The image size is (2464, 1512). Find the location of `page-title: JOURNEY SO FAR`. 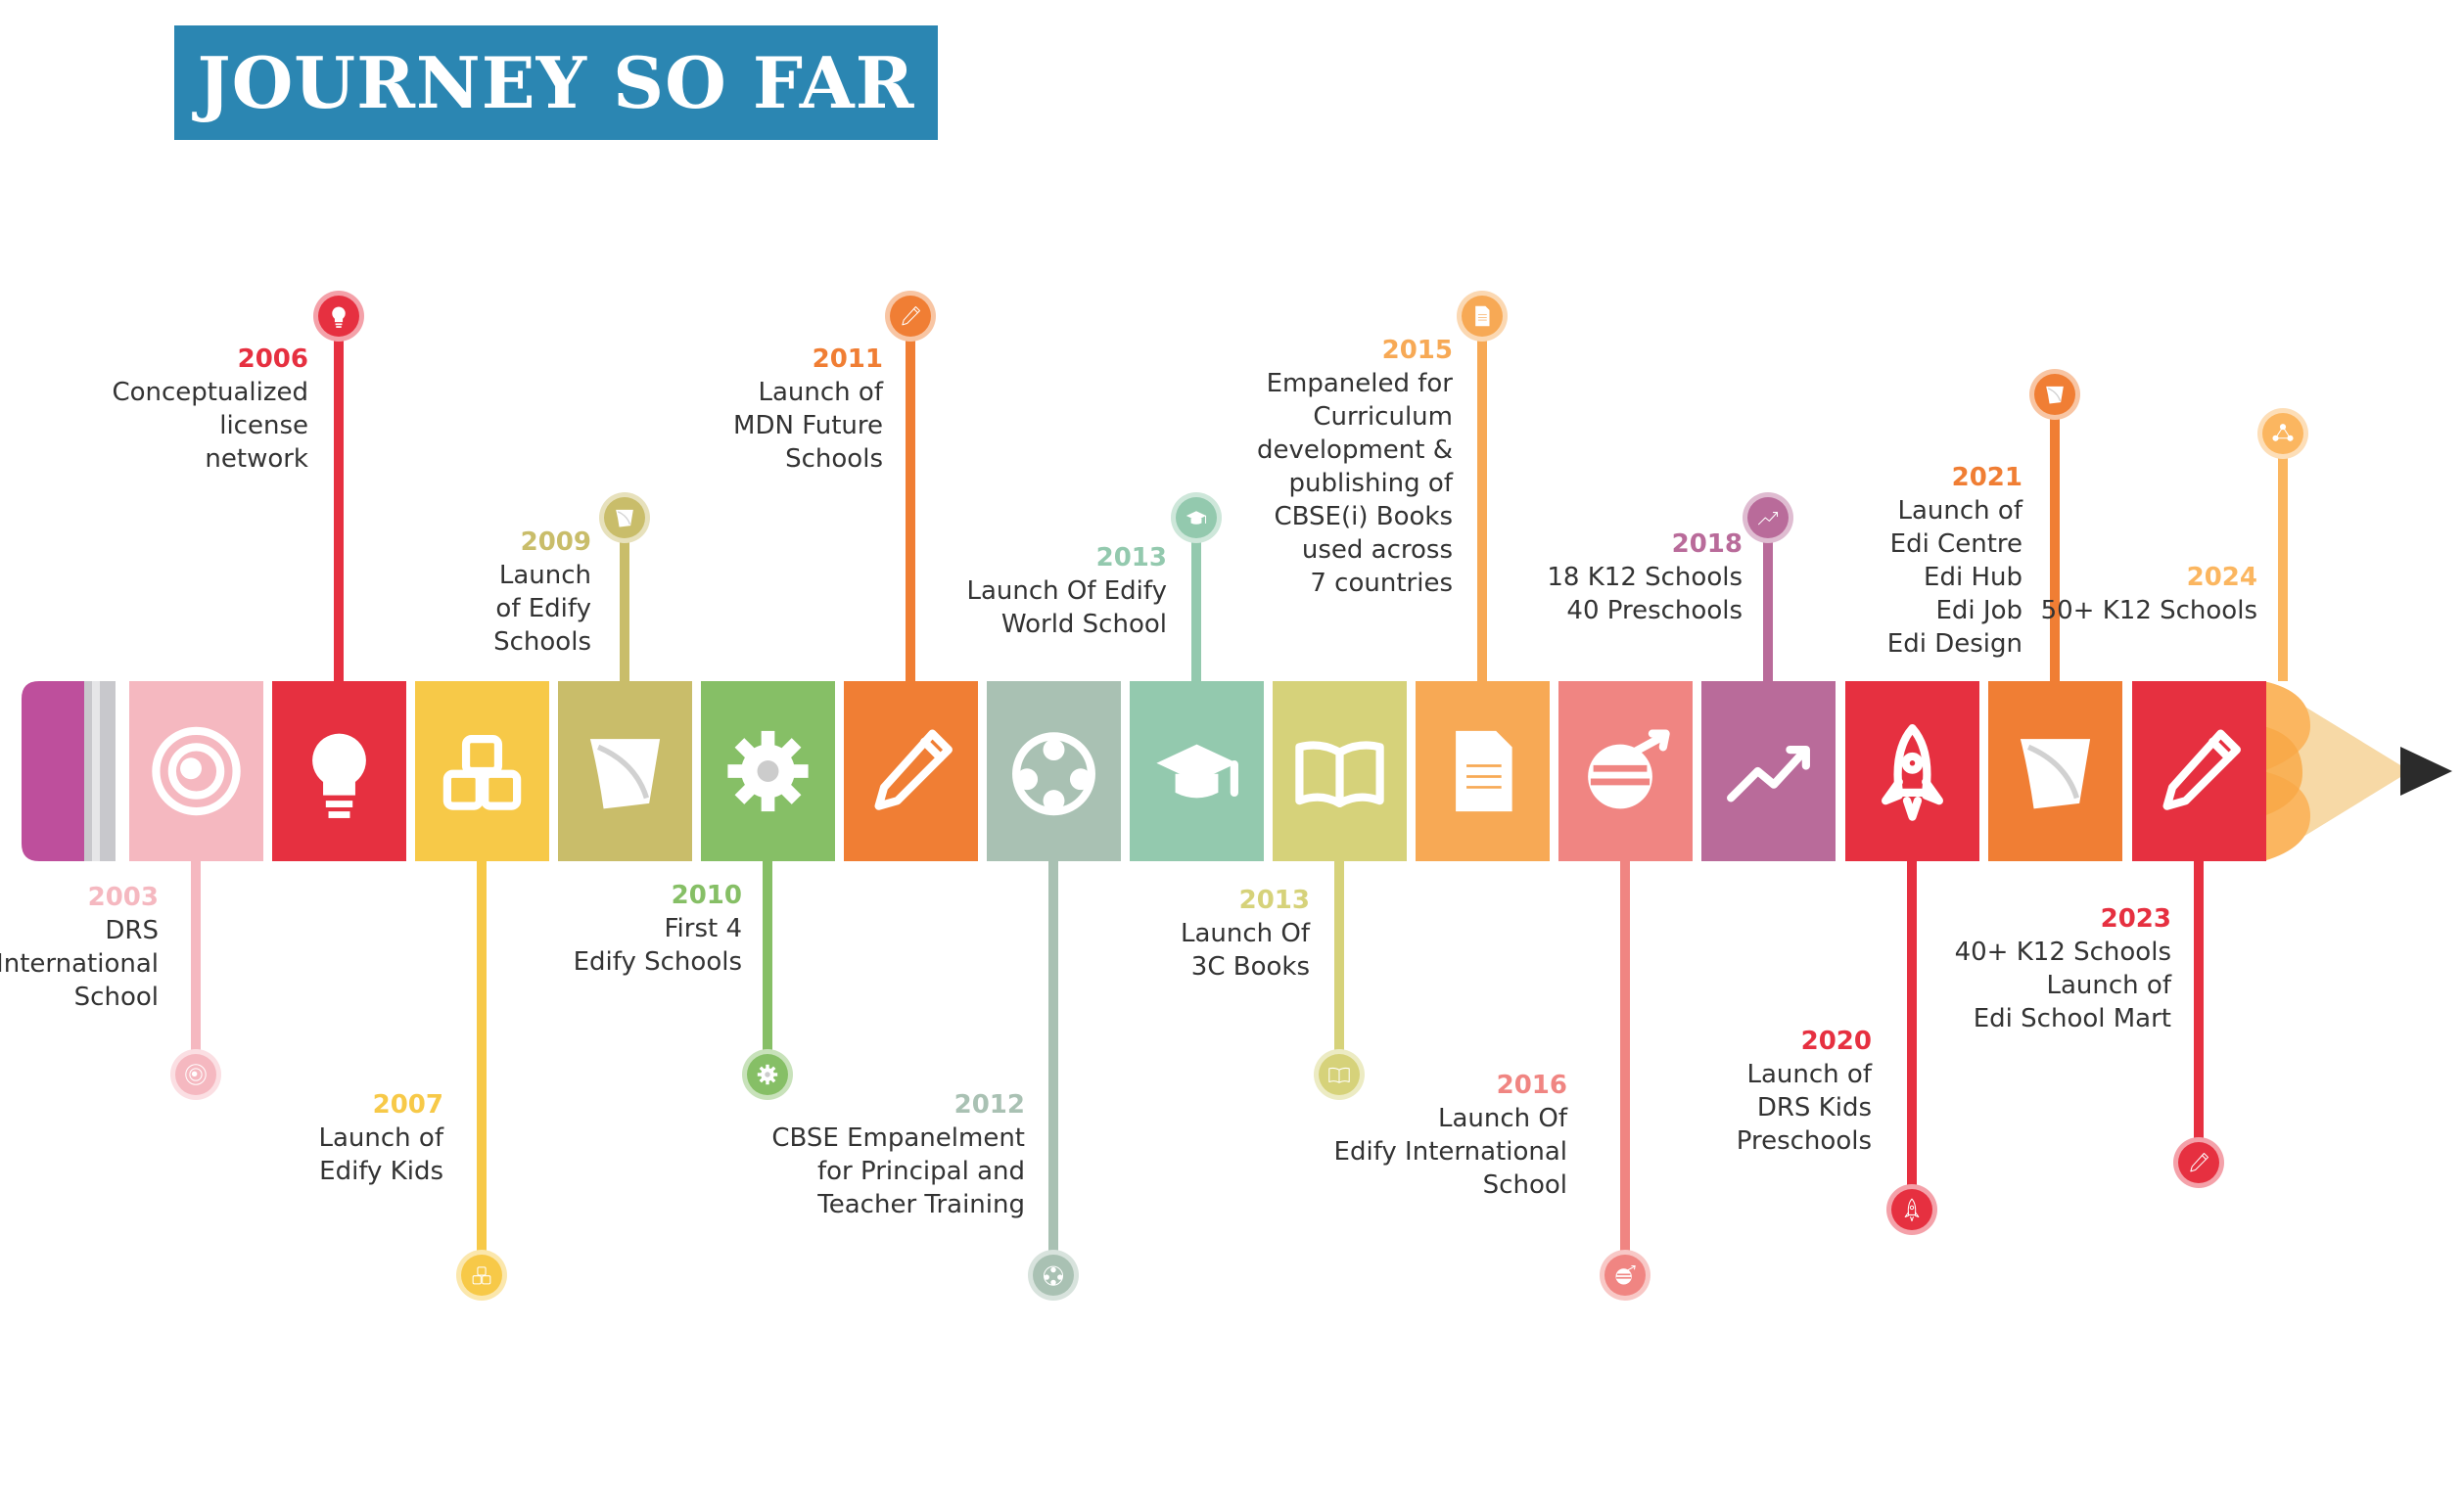

page-title: JOURNEY SO FAR is located at coordinates (556, 82).